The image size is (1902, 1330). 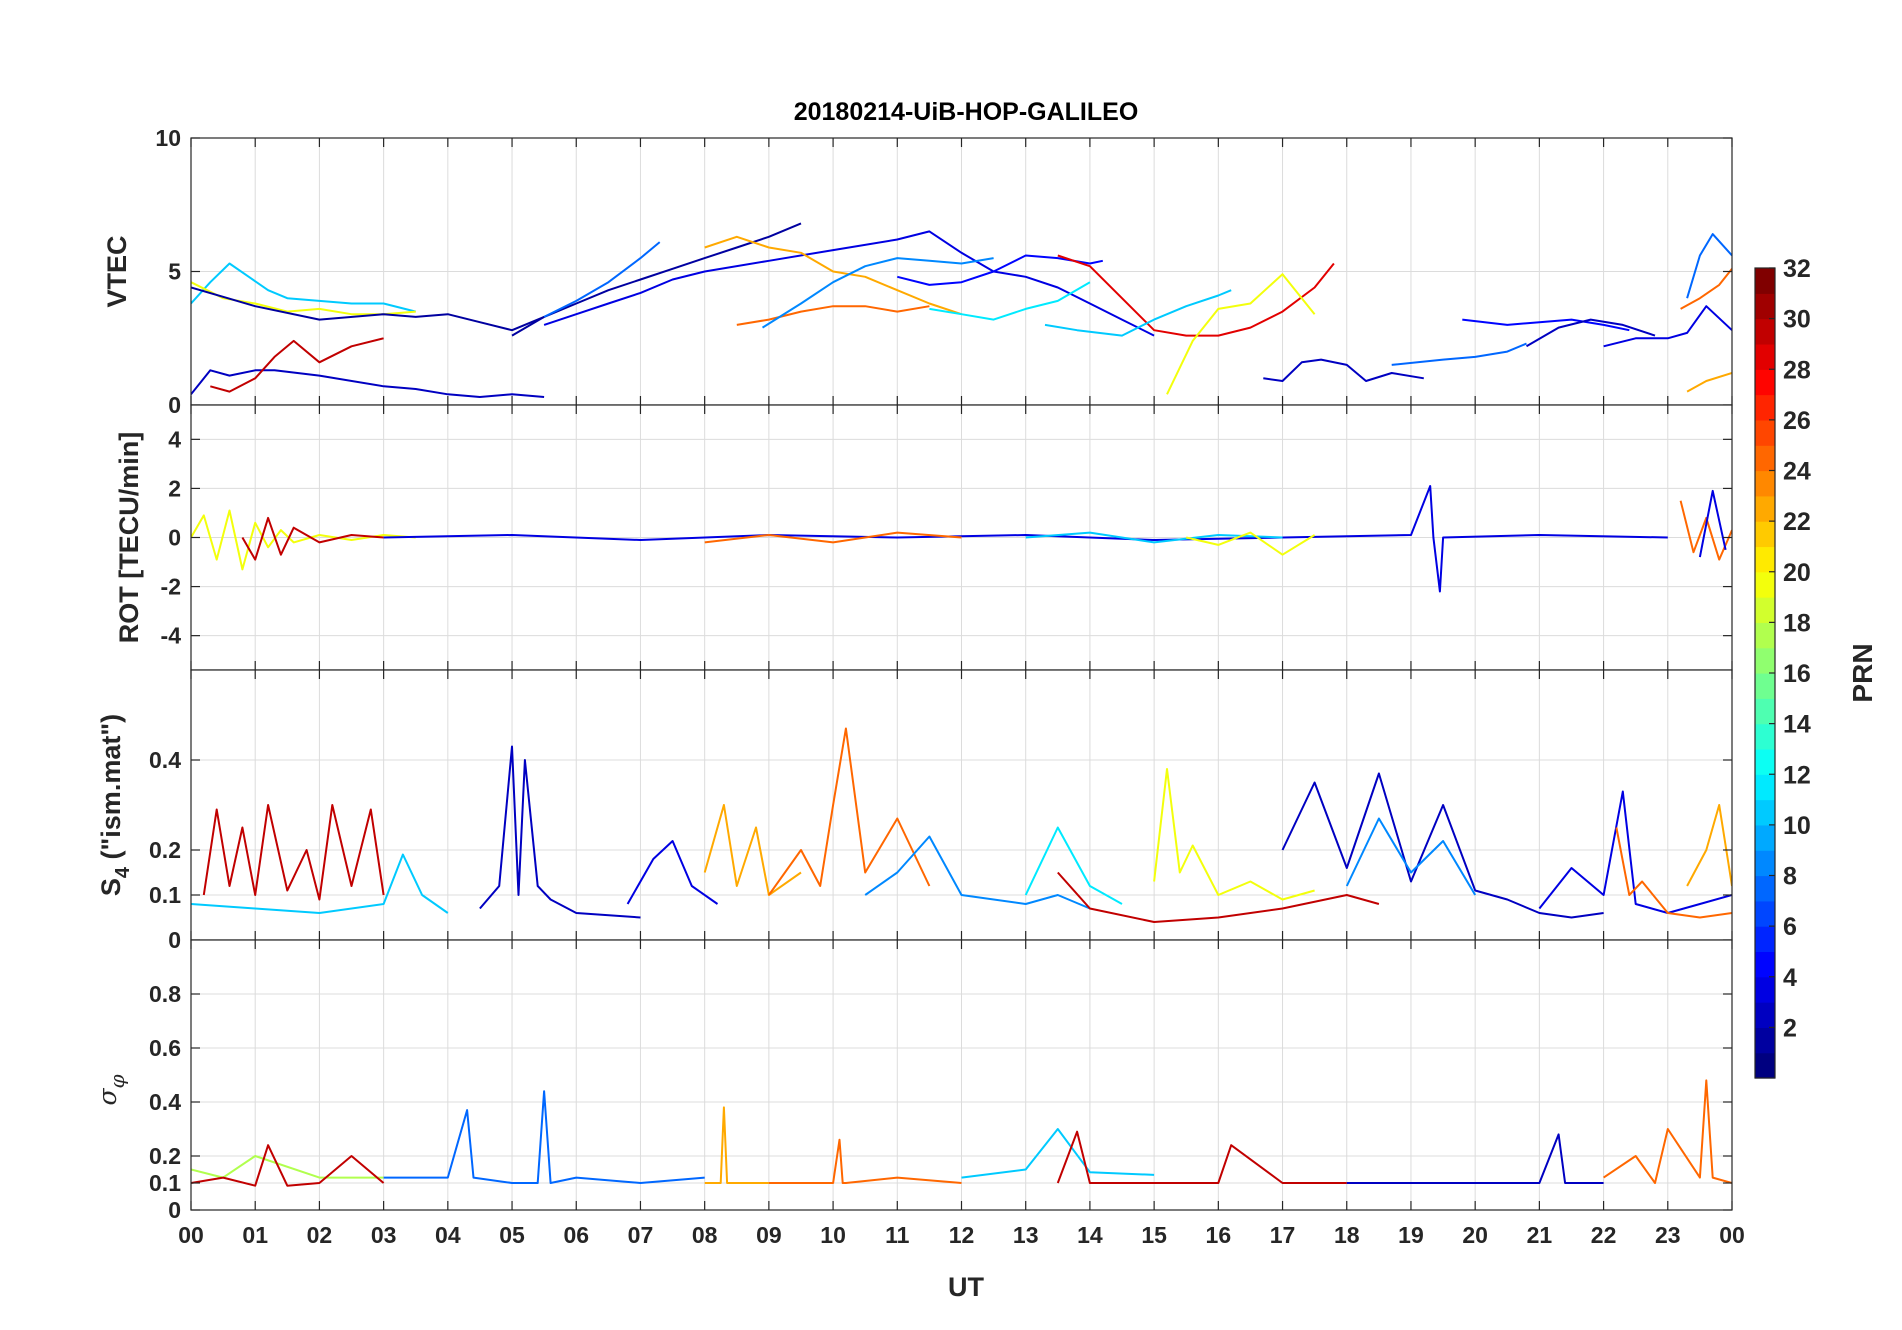 I want to click on x-tick-label: 00, so click(x=1732, y=1235).